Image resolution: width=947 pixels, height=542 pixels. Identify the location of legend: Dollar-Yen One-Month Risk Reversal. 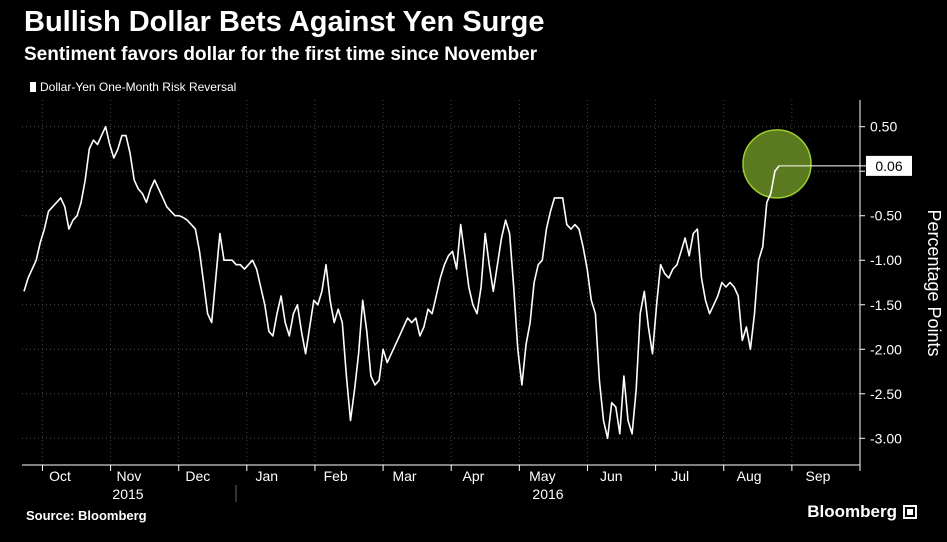
(133, 87).